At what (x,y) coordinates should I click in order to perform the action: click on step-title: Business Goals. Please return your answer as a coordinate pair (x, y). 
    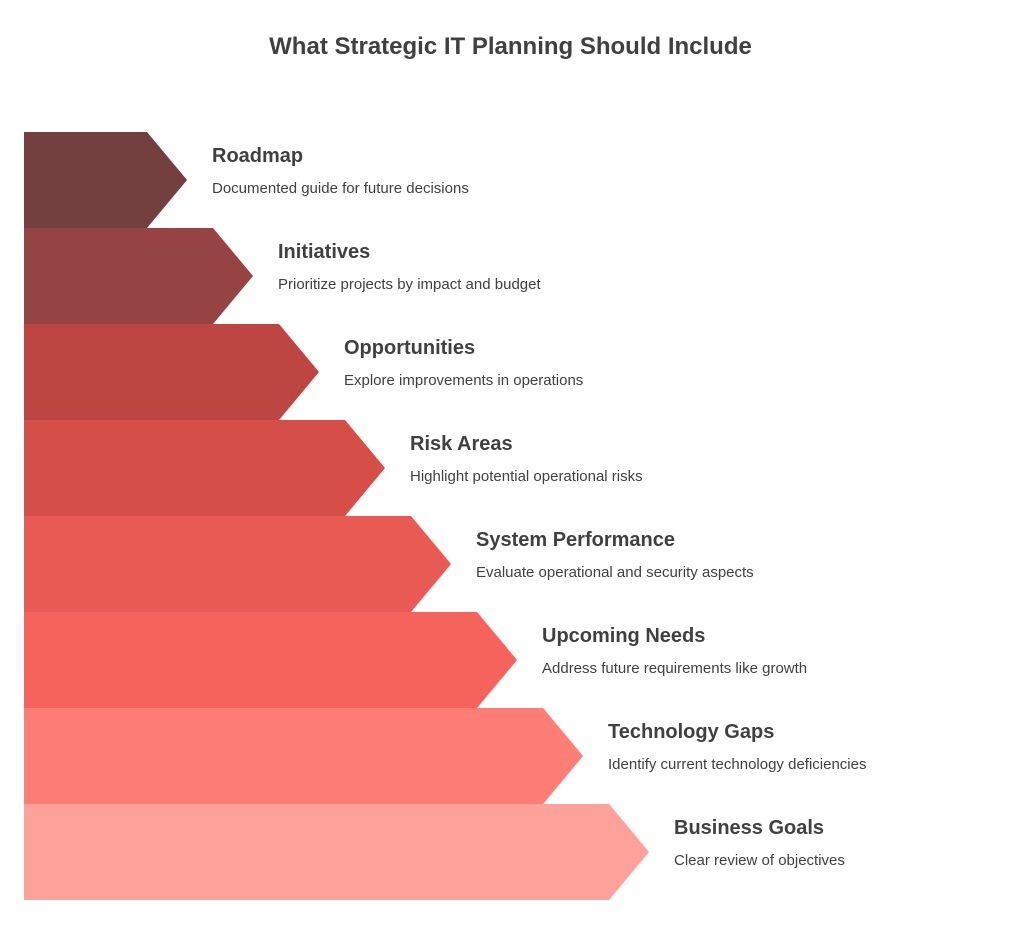
    Looking at the image, I should click on (749, 828).